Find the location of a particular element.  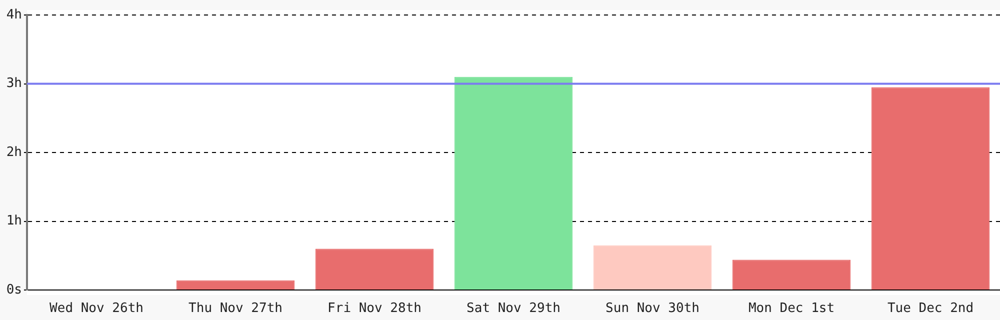

y-tick-label: 1h is located at coordinates (14, 221).